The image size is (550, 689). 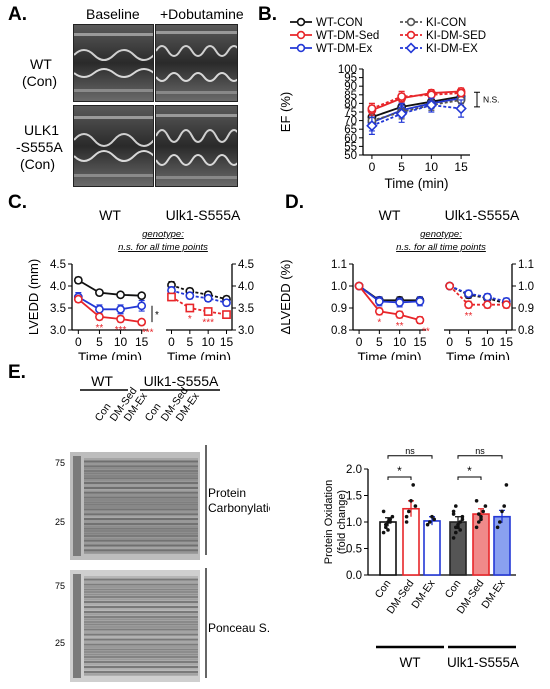 I want to click on legend-label-wt-con: WT-CON, so click(x=339, y=23).